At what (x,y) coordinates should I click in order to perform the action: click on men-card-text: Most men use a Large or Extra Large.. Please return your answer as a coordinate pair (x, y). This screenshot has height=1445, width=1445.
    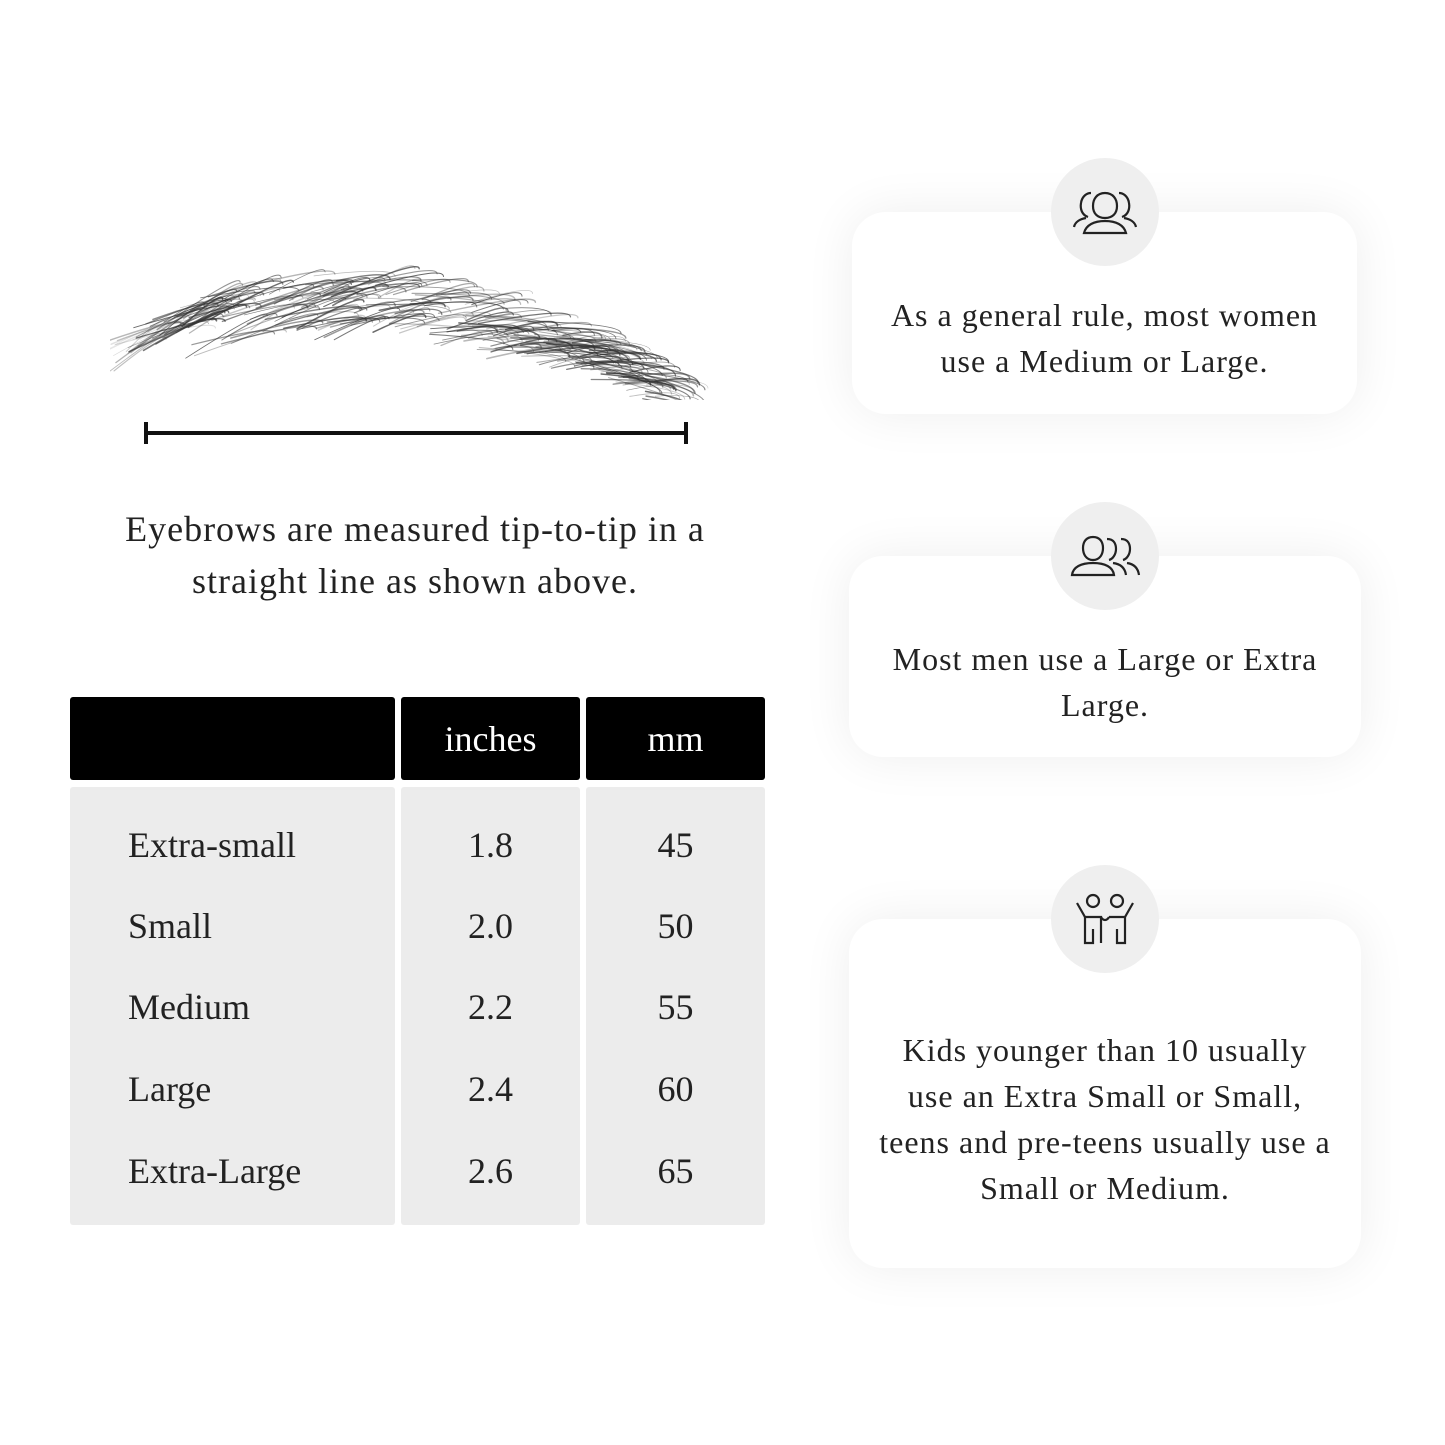
    Looking at the image, I should click on (1105, 681).